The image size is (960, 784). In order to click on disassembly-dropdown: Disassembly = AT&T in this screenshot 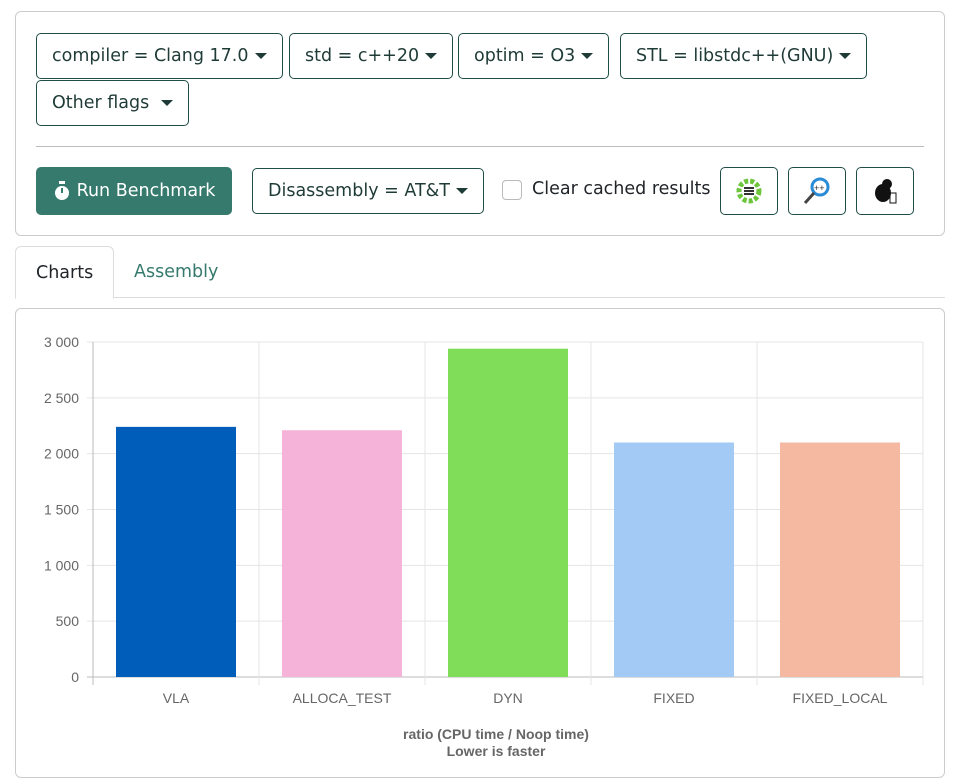, I will do `click(368, 191)`.